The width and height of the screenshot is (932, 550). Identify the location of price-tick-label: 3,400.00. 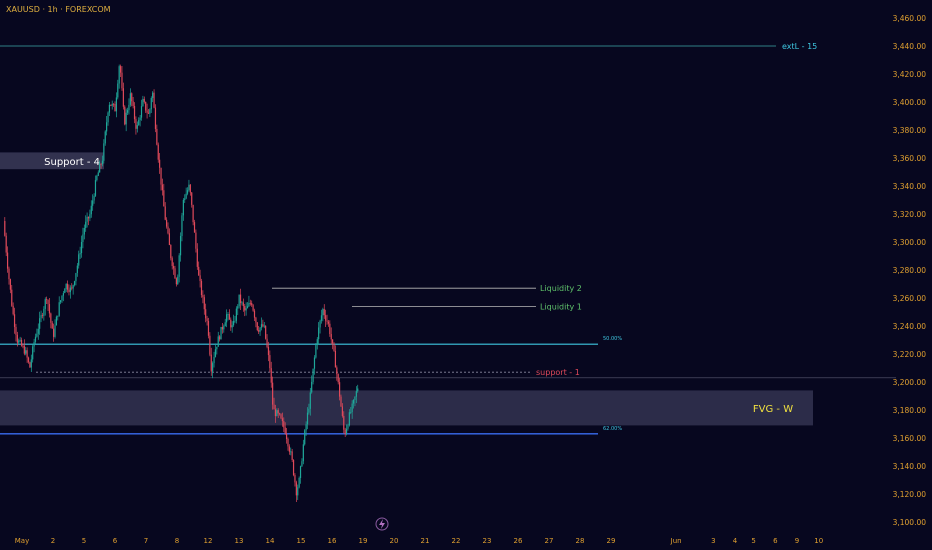
(910, 102).